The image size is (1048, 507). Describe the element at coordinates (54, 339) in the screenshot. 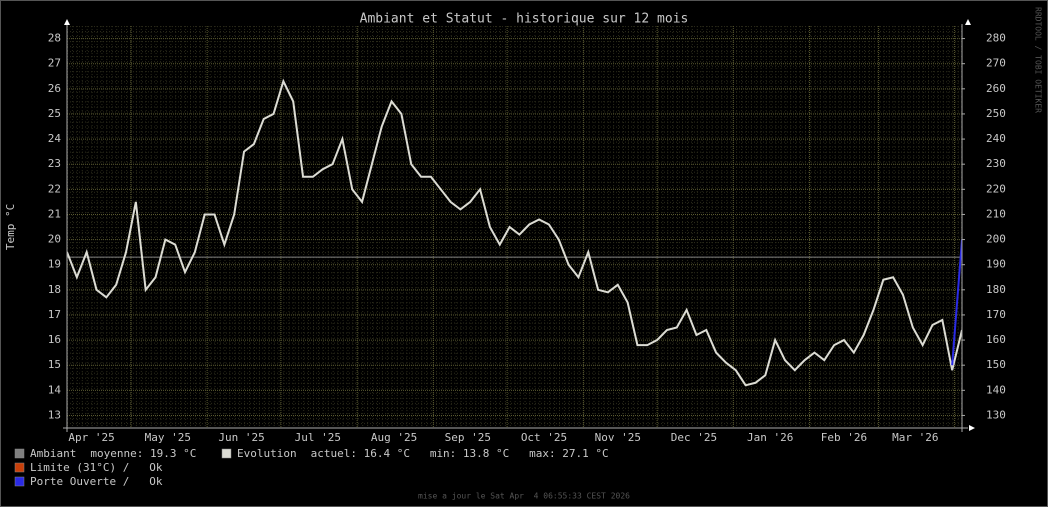

I see `y-tick-label: 16` at that location.